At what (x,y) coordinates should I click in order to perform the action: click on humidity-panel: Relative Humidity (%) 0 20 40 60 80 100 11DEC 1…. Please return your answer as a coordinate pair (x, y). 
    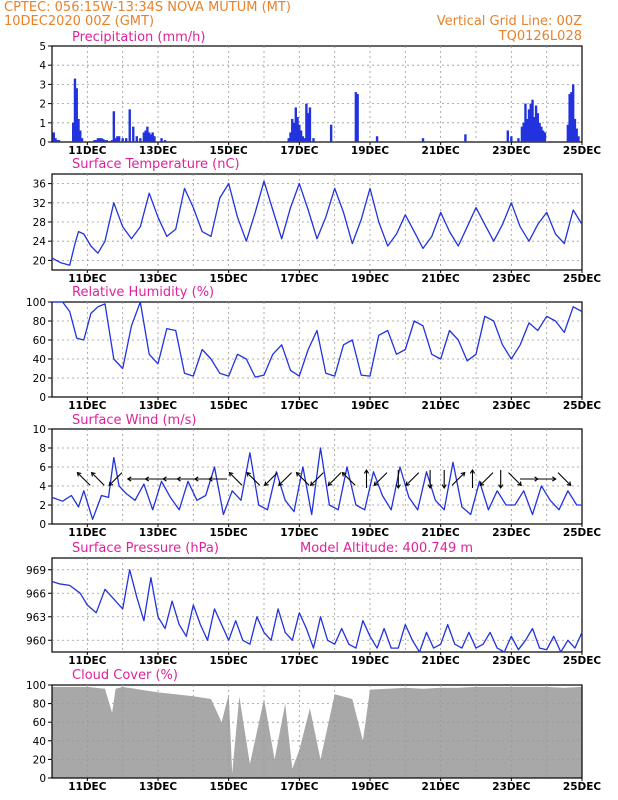
    Looking at the image, I should click on (313, 348).